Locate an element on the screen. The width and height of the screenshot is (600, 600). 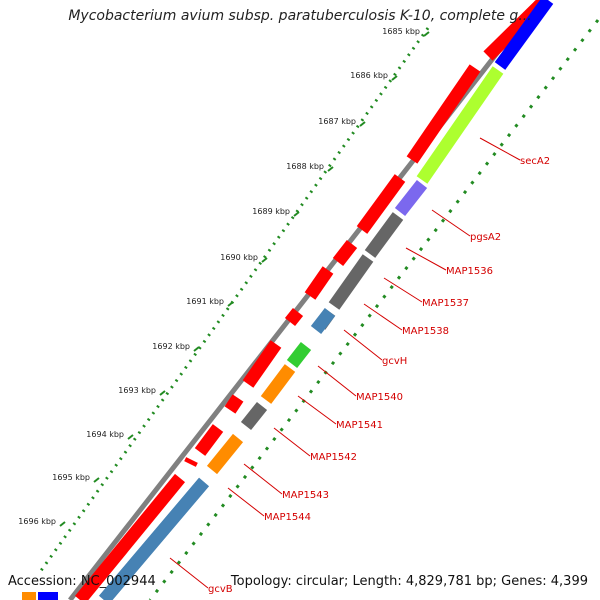
kbp-tick-label: 1695 kbp is located at coordinates (71, 477).